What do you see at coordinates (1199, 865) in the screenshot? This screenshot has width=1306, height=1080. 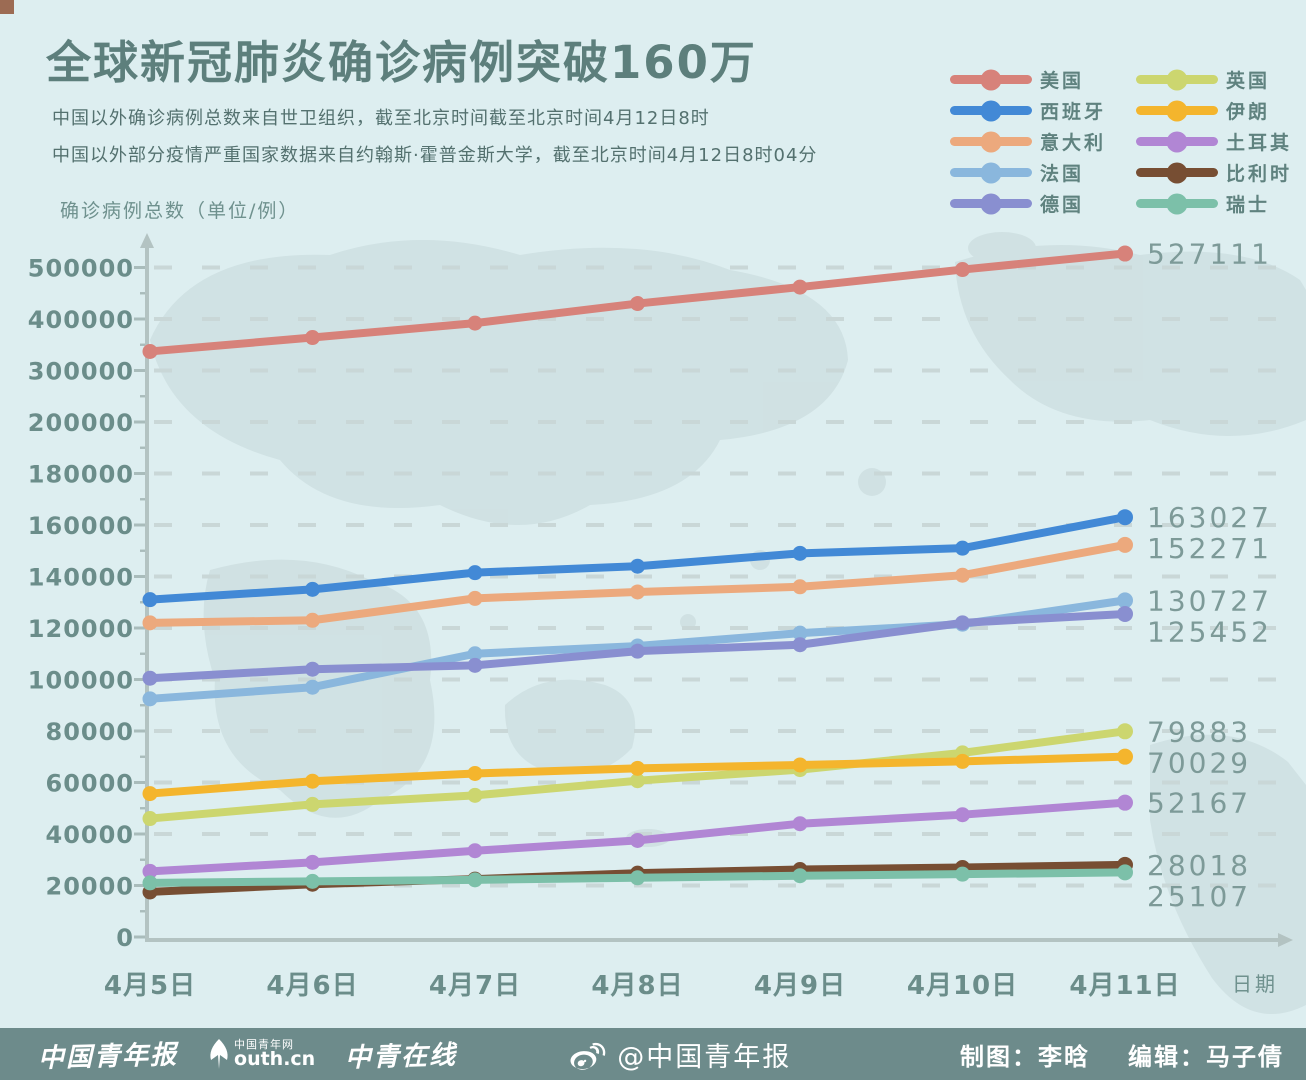 I see `series-end-value-label: 28018` at bounding box center [1199, 865].